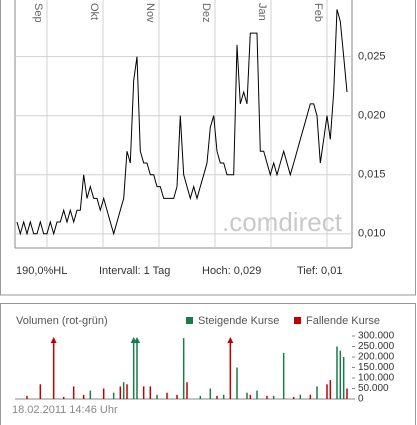 The image size is (417, 425). Describe the element at coordinates (62, 321) in the screenshot. I see `volume-title: Volumen (rot-grün)` at that location.